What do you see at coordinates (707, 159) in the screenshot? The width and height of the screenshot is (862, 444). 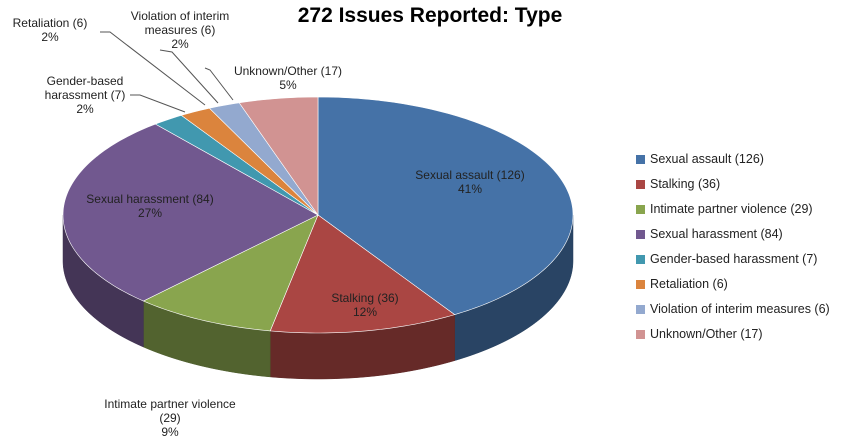 I see `legend-label: Sexual assault (126)` at bounding box center [707, 159].